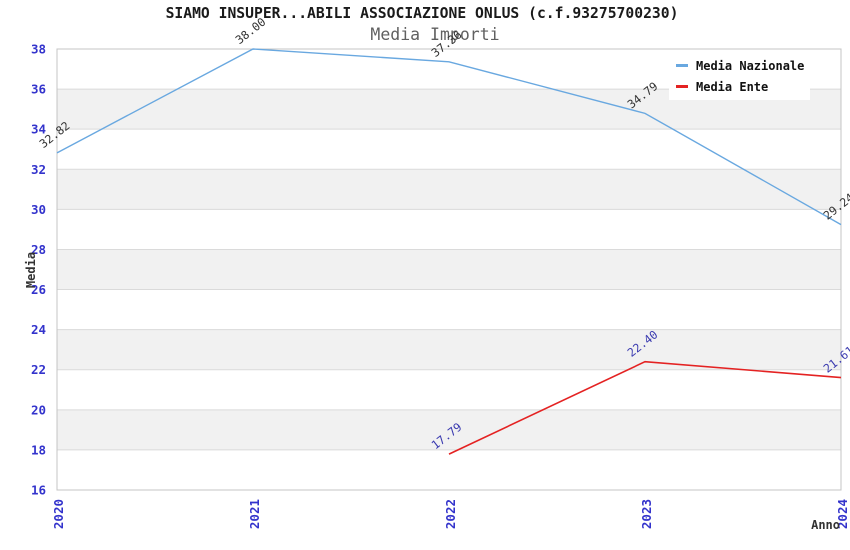 This screenshot has width=850, height=550. Describe the element at coordinates (38, 209) in the screenshot. I see `y-tick-label: 30` at that location.